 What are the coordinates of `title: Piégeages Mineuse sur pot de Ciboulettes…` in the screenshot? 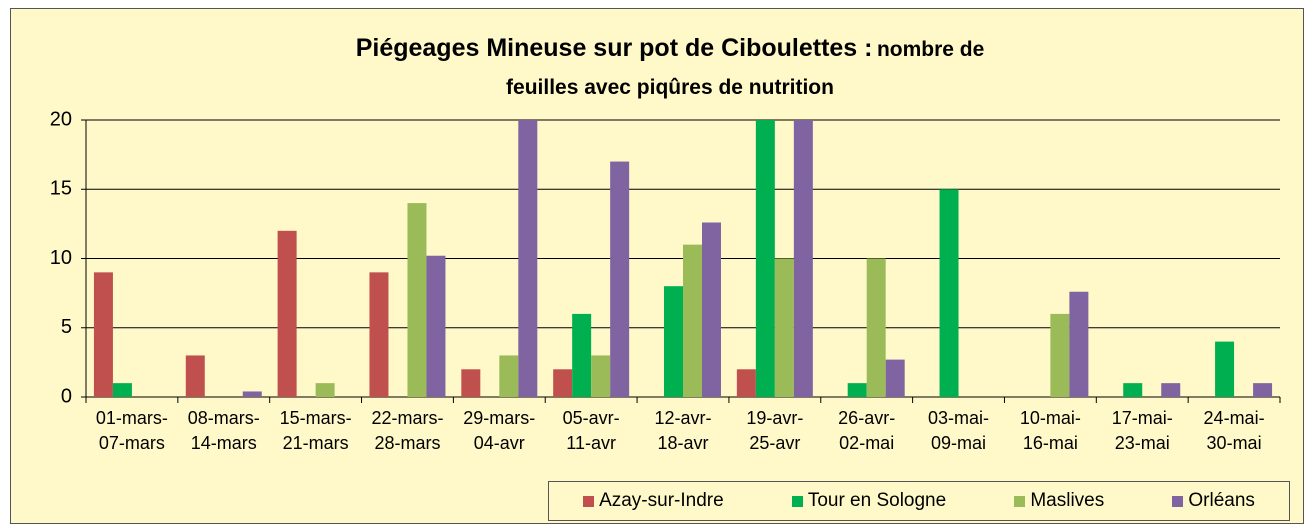 It's located at (614, 48).